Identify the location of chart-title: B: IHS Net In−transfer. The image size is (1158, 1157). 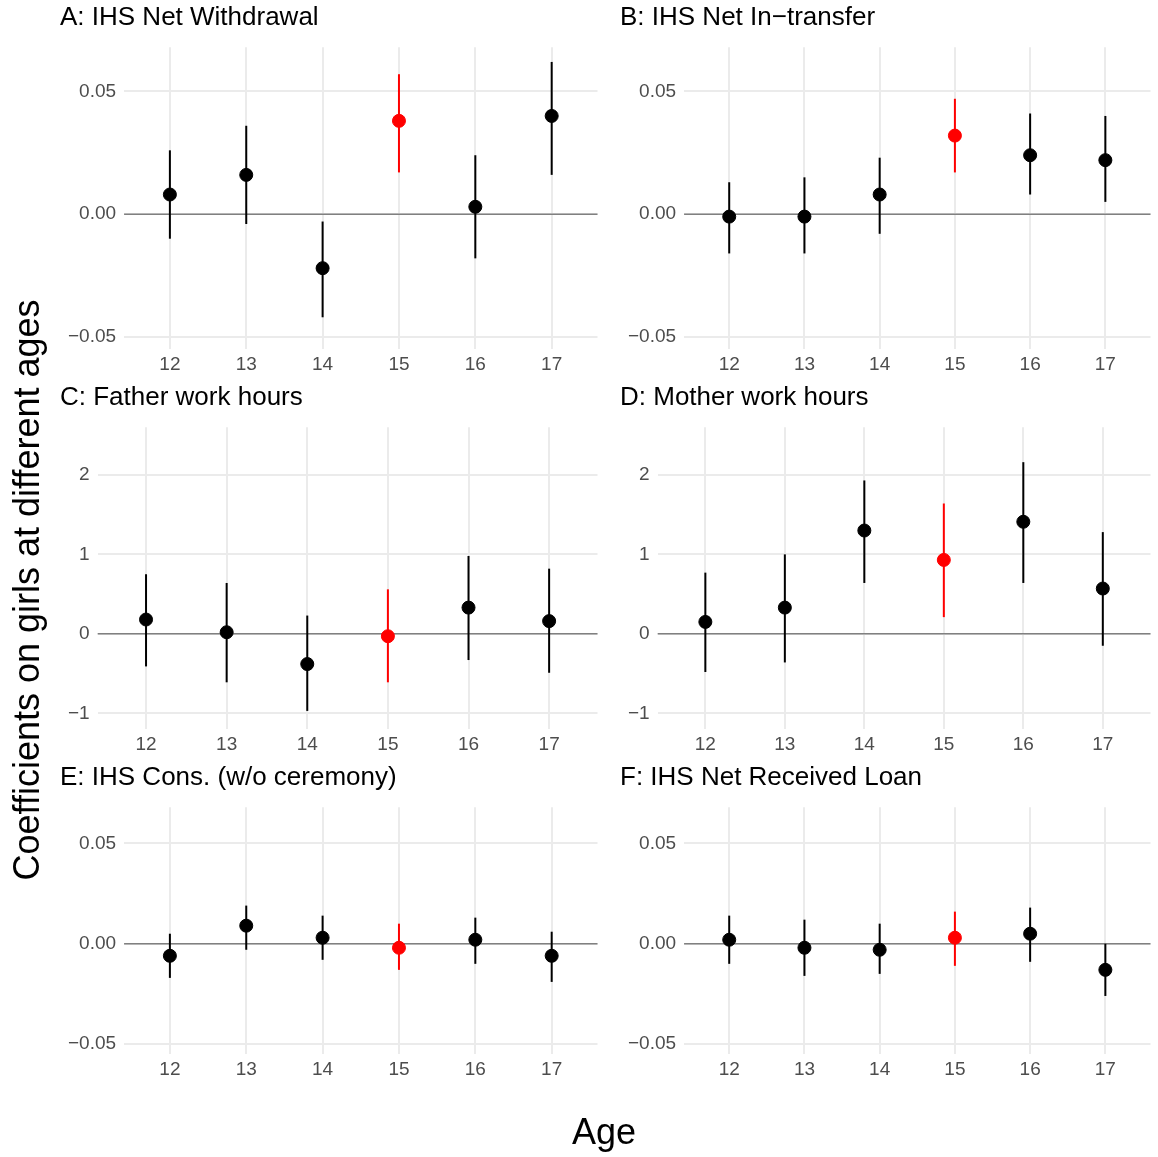
(748, 15).